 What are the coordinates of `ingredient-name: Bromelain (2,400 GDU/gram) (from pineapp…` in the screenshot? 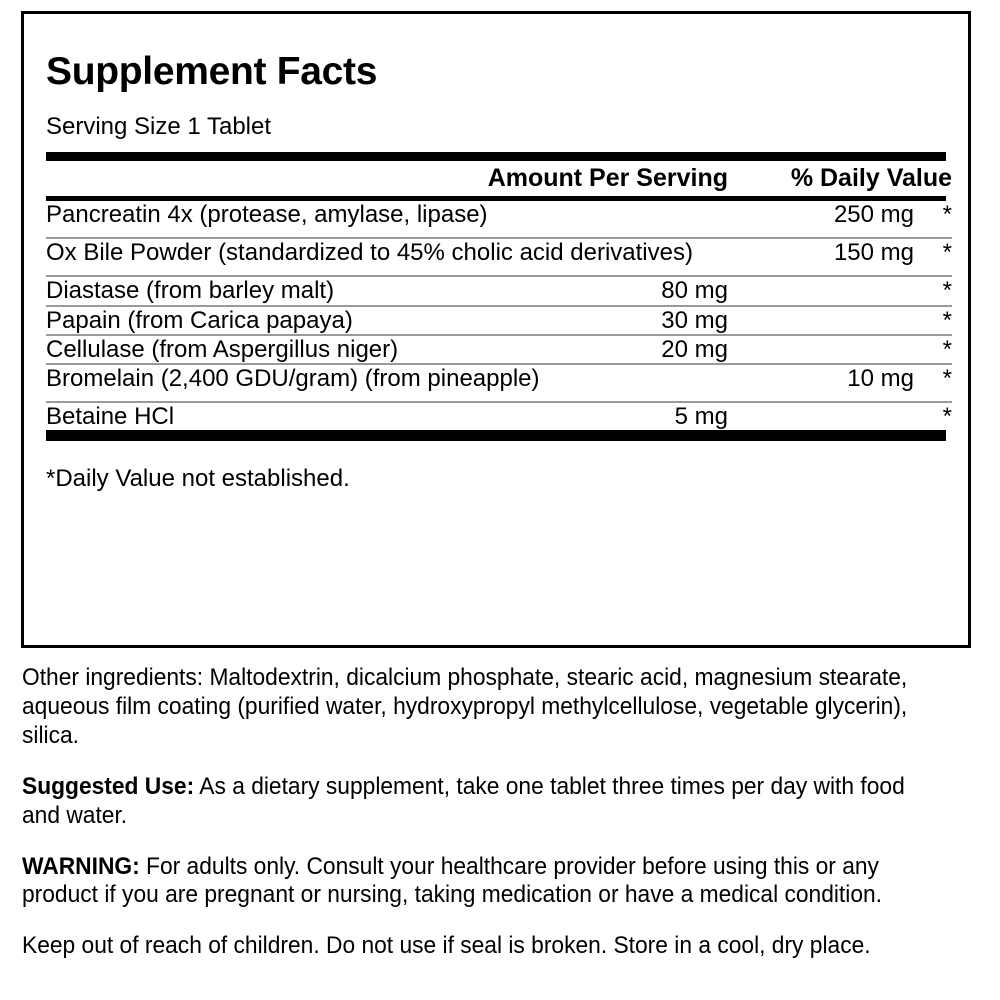 It's located at (293, 378).